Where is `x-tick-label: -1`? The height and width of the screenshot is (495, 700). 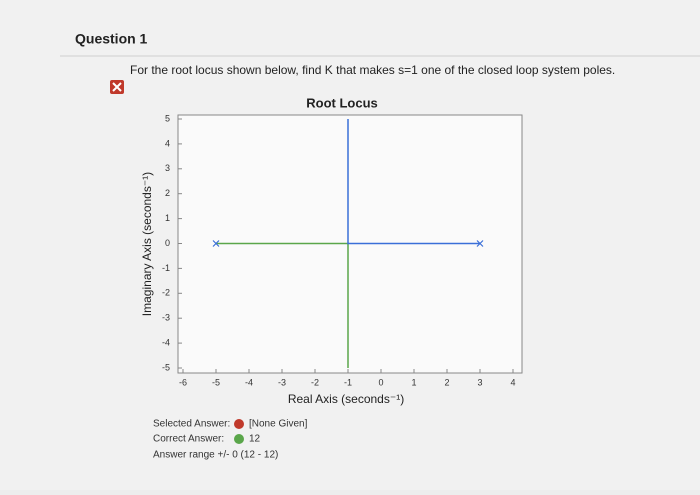
x-tick-label: -1 is located at coordinates (348, 382).